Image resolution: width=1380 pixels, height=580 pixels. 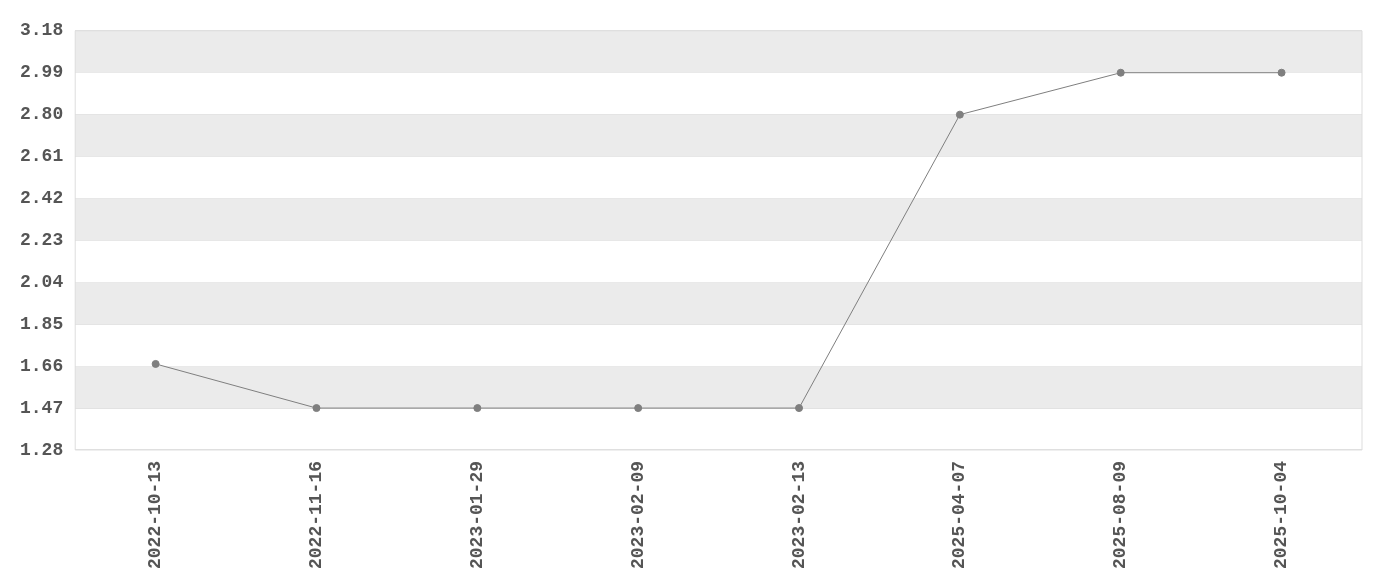 I want to click on y-tick-label: 2.99, so click(x=41, y=72).